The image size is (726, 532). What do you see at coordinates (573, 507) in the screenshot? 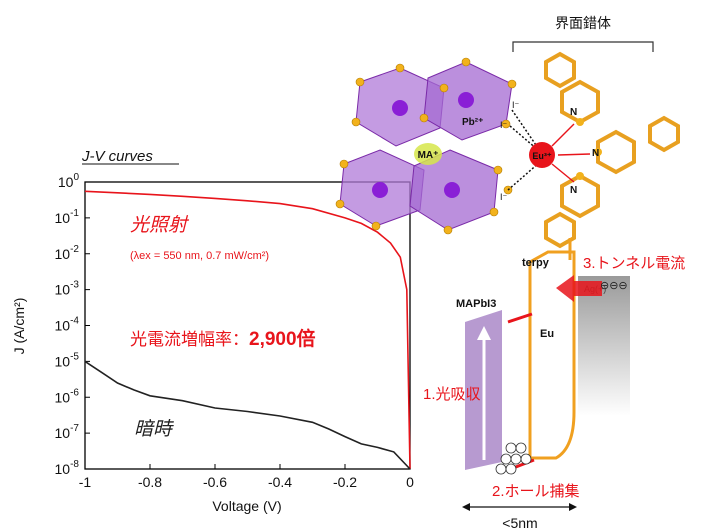
I see `width-arrowhead-right` at bounding box center [573, 507].